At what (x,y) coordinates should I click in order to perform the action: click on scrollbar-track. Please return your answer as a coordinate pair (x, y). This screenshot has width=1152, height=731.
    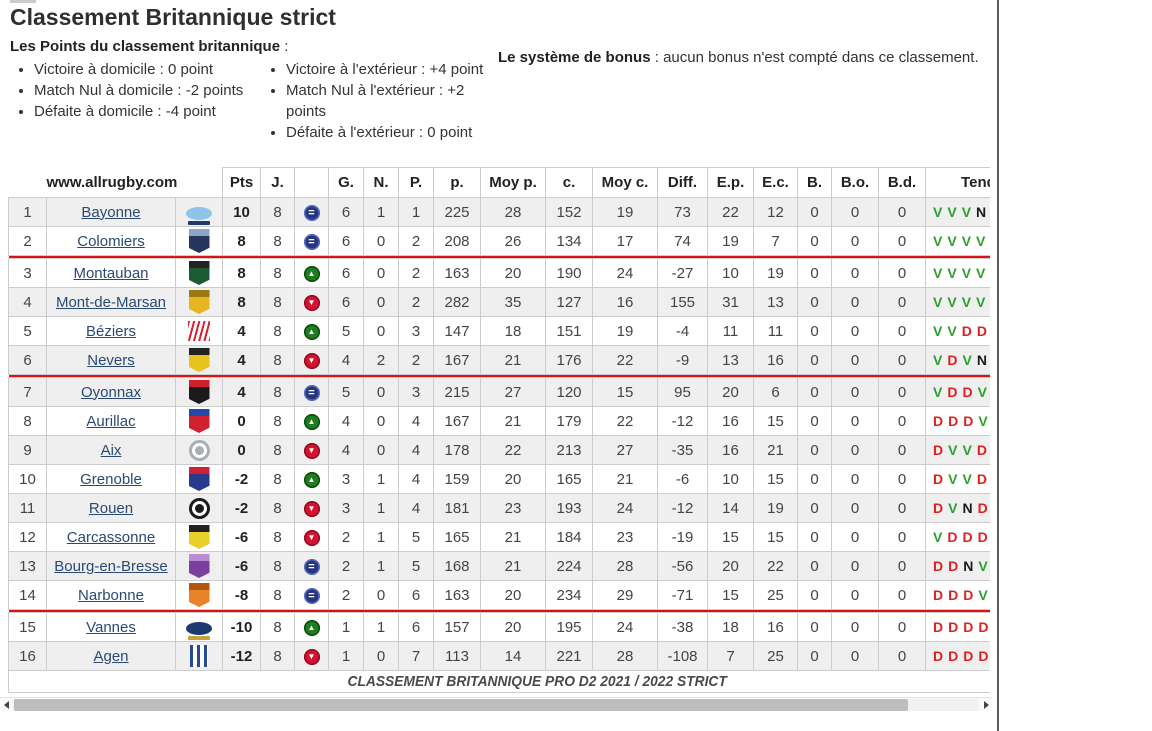
    Looking at the image, I should click on (496, 705).